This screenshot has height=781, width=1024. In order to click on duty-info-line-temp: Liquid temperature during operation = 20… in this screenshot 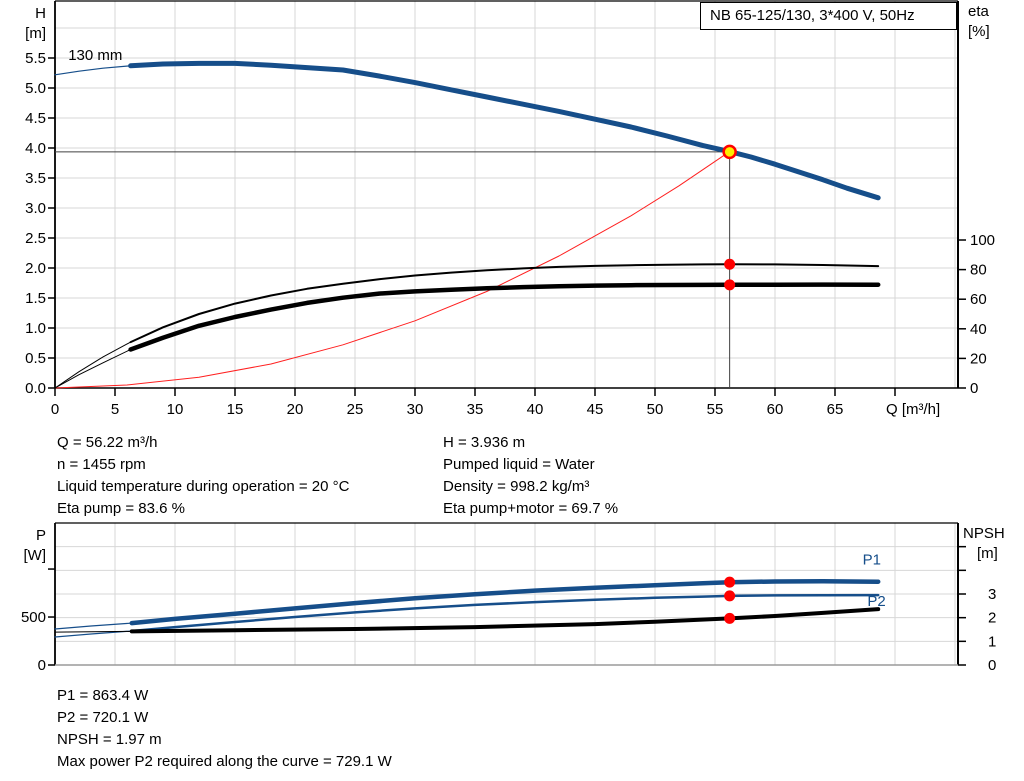, I will do `click(203, 486)`.